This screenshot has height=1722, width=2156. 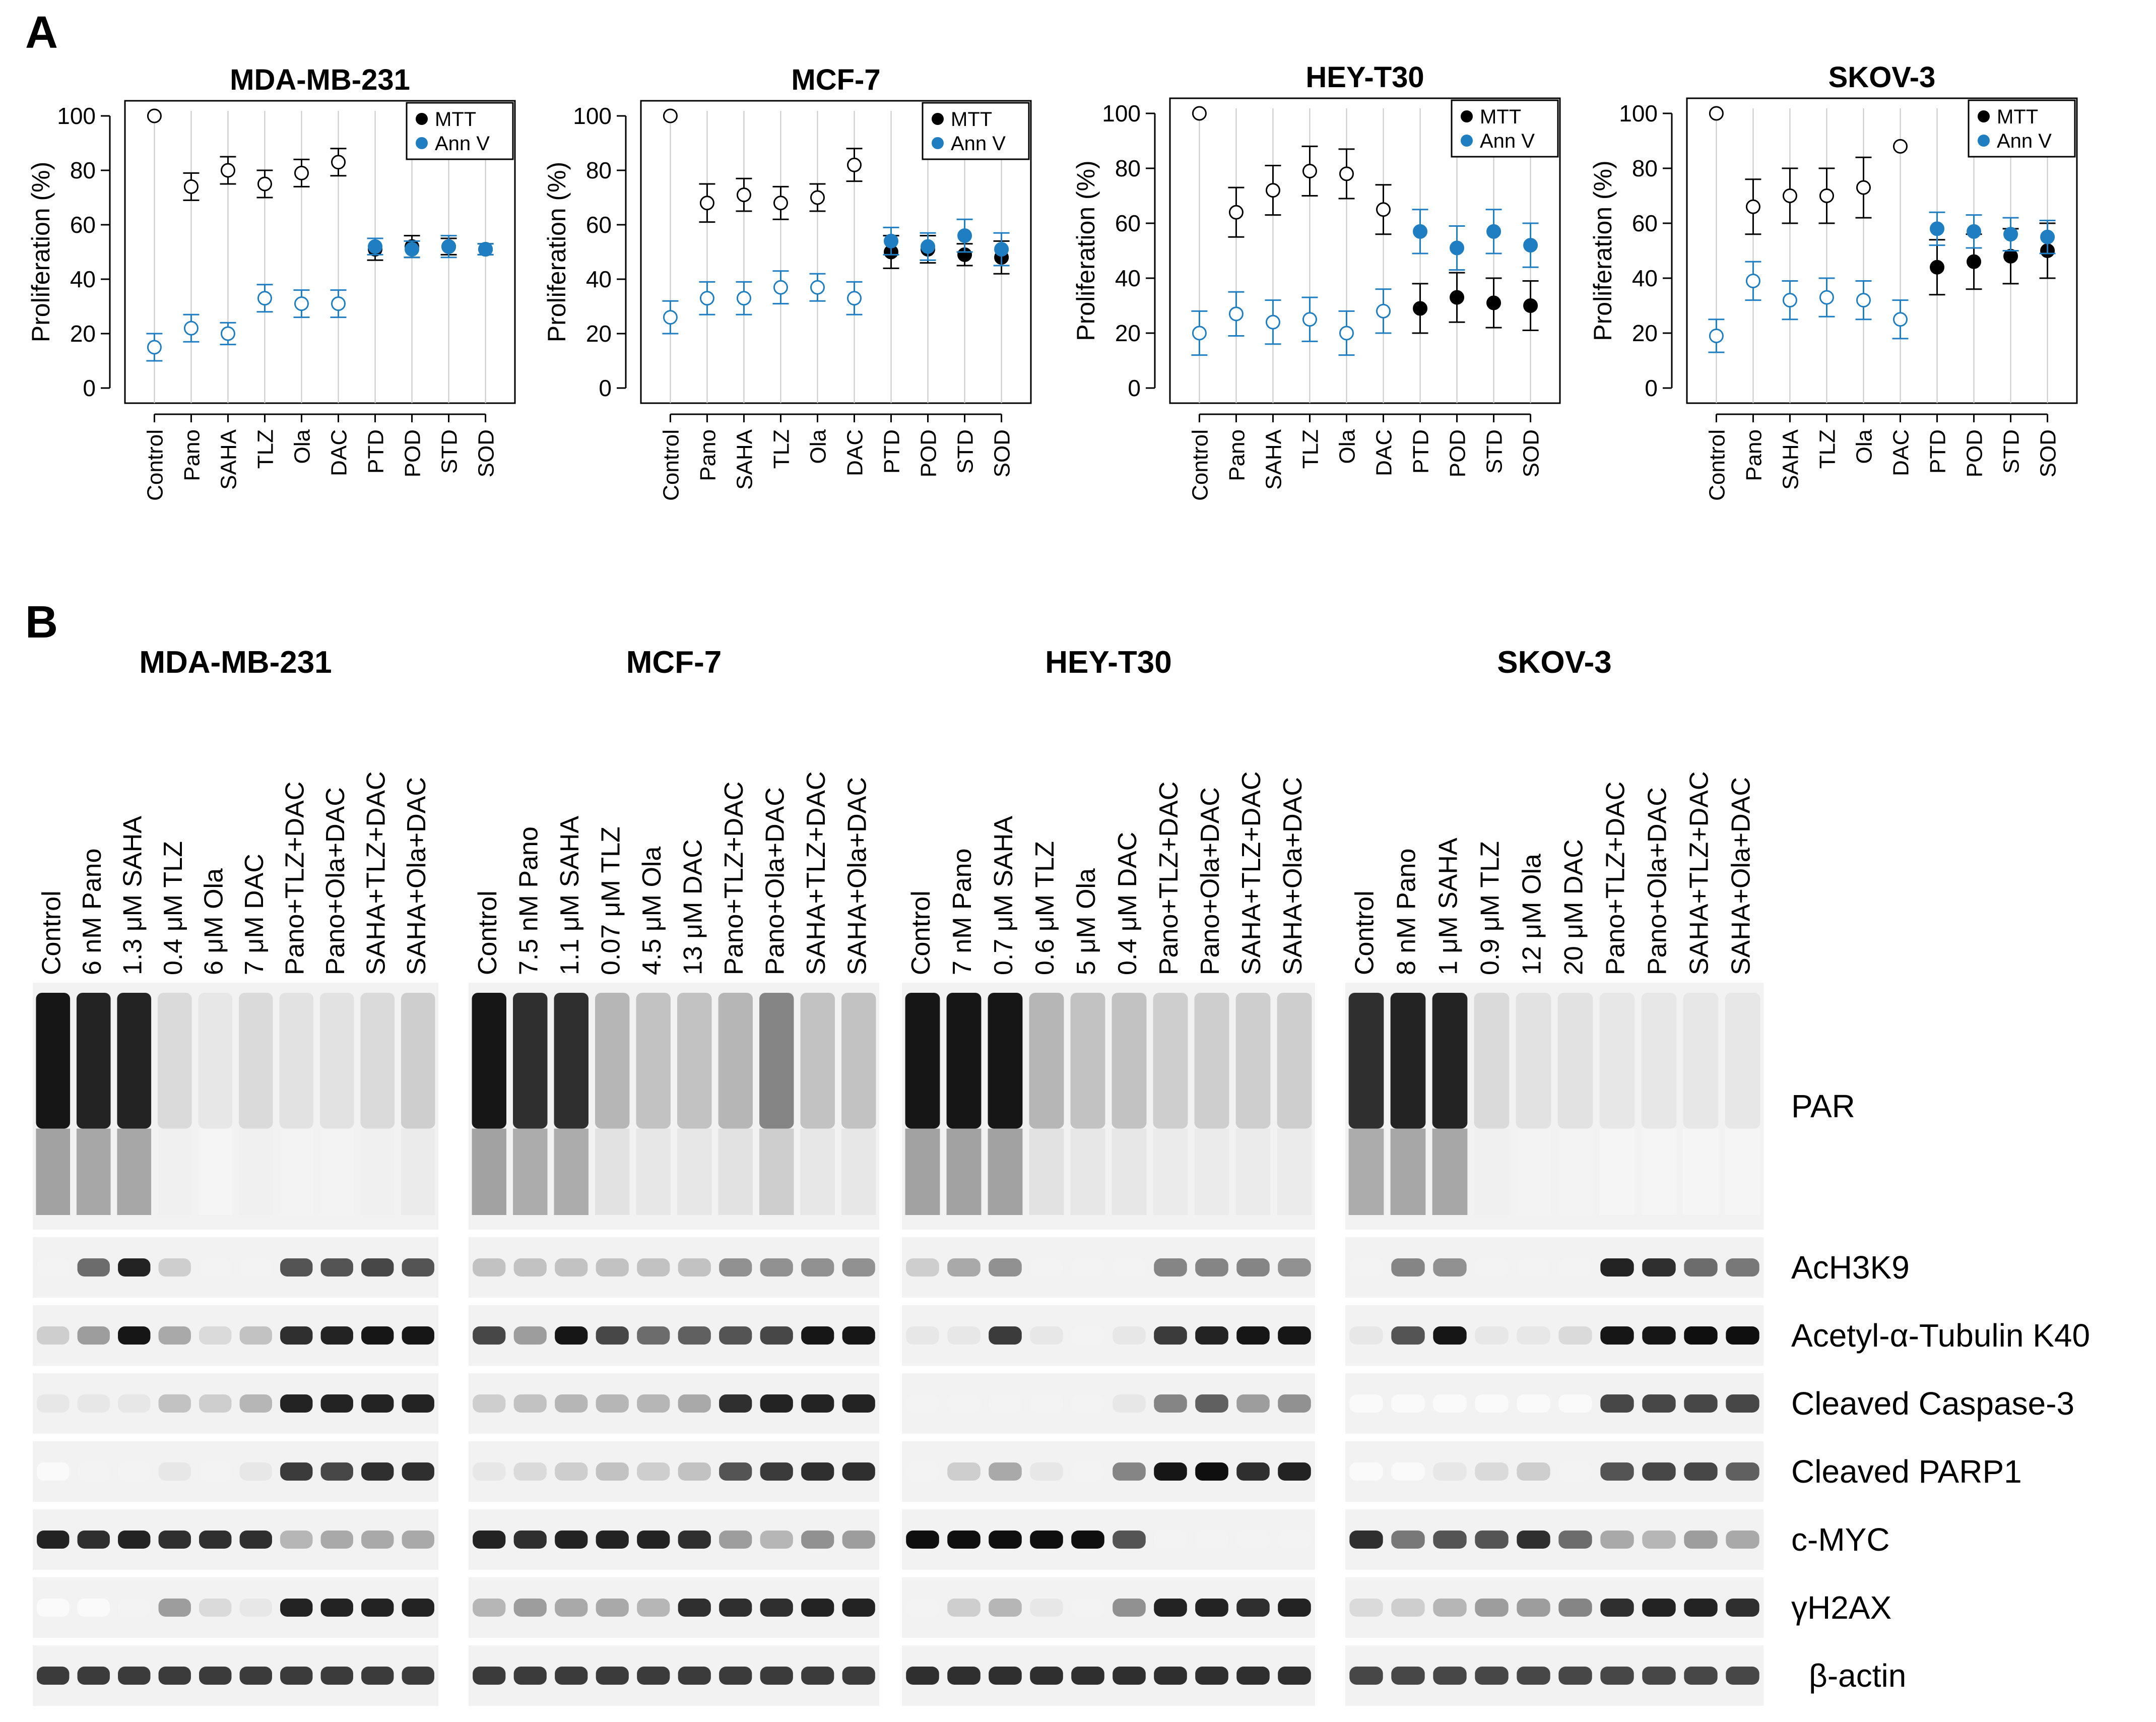 What do you see at coordinates (671, 465) in the screenshot?
I see `x-tick-label: Control` at bounding box center [671, 465].